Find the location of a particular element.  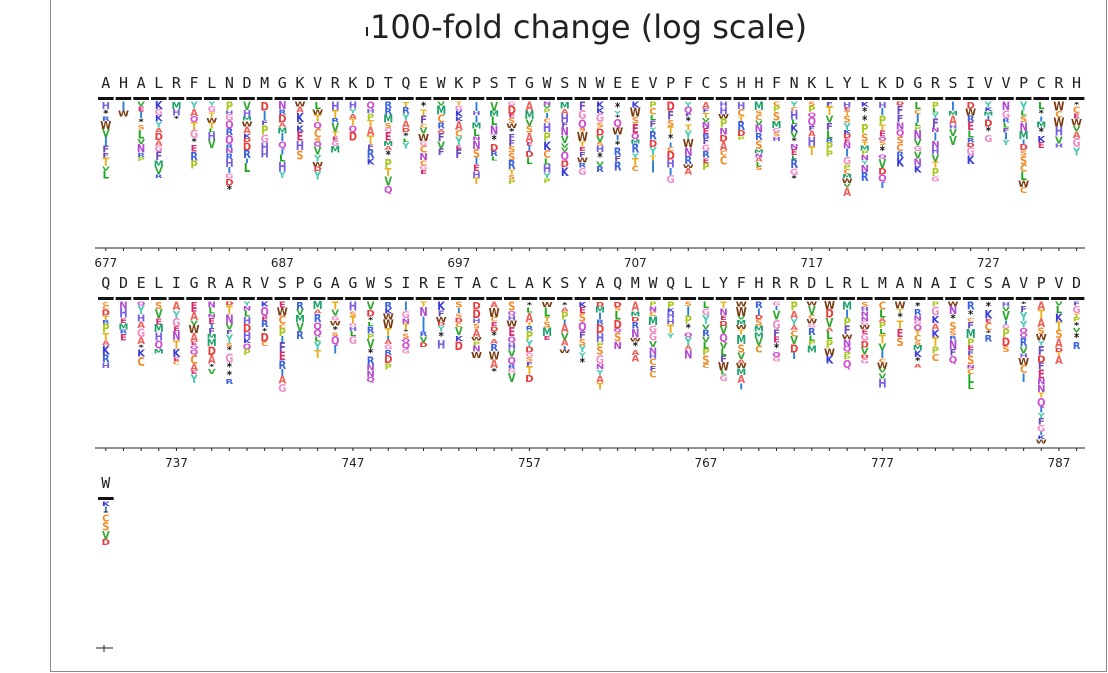

sequence-letter: A is located at coordinates (476, 283).